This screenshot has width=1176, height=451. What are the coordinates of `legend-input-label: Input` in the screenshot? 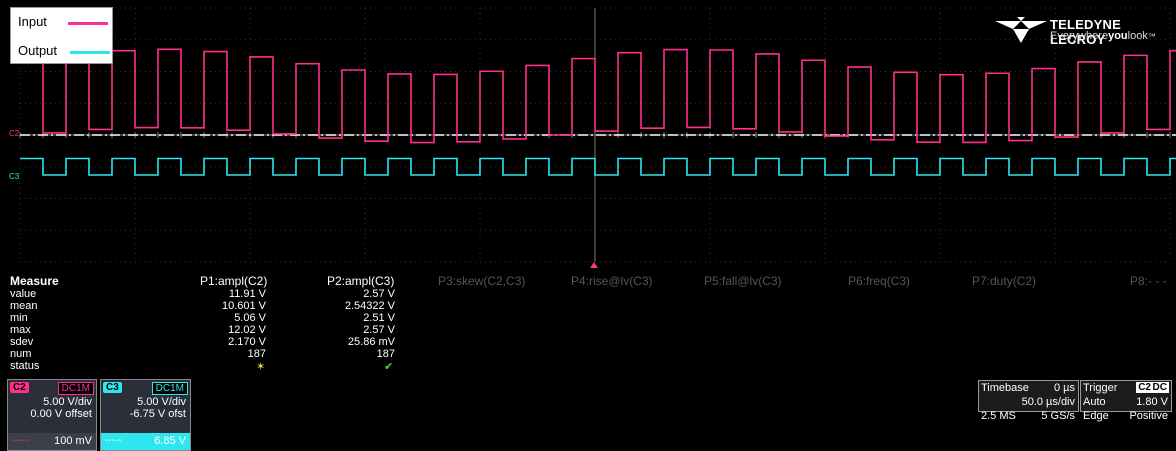 It's located at (32, 21).